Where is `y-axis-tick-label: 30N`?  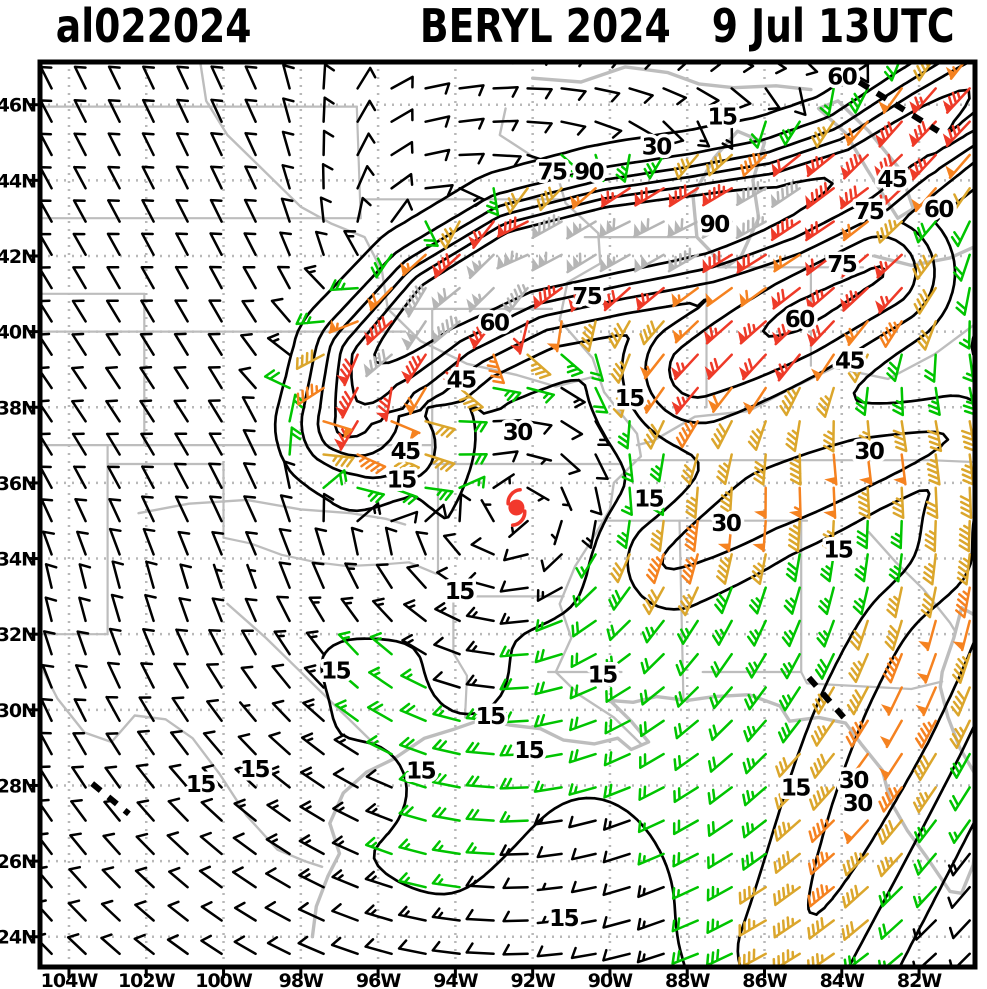
y-axis-tick-label: 30N is located at coordinates (18, 711).